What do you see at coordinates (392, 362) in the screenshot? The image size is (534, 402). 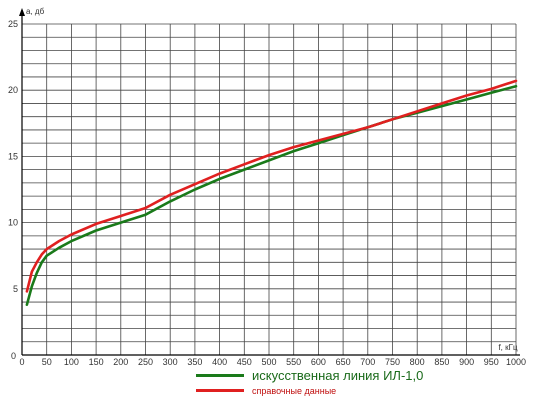 I see `x-tick-label: 750` at bounding box center [392, 362].